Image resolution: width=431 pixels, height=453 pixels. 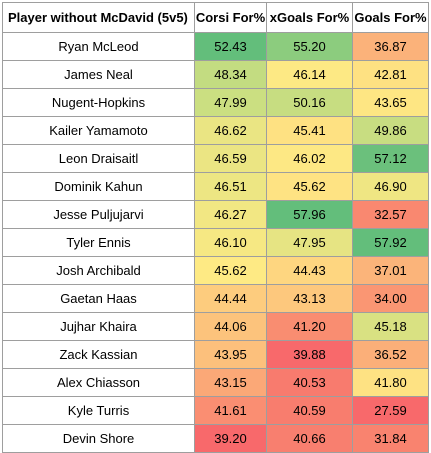 I want to click on player-name-cell: Kailer Yamamoto, so click(x=98, y=130).